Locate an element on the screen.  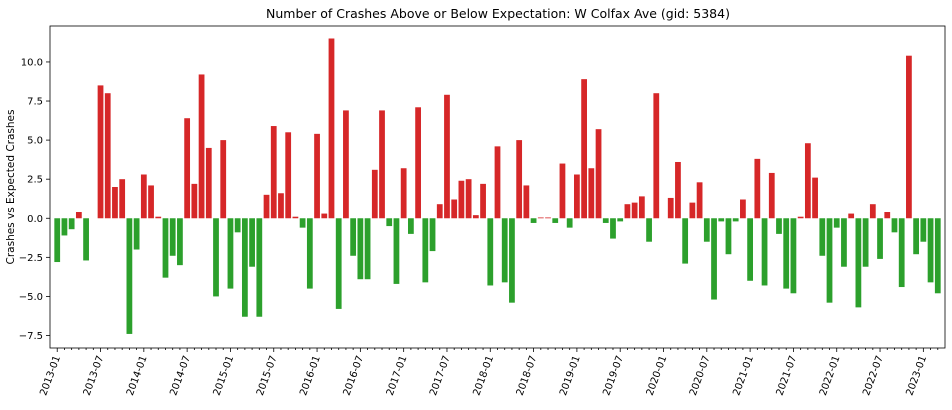
x-tick-label: 2019-01 is located at coordinates (570, 375).